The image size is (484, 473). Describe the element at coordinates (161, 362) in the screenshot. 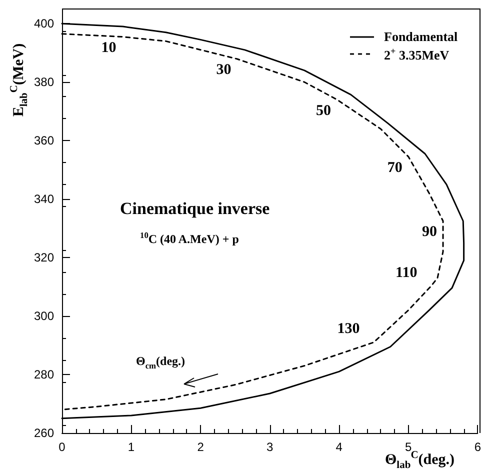

I see `annotation: Θ$_{cm}$(deg.)` at that location.